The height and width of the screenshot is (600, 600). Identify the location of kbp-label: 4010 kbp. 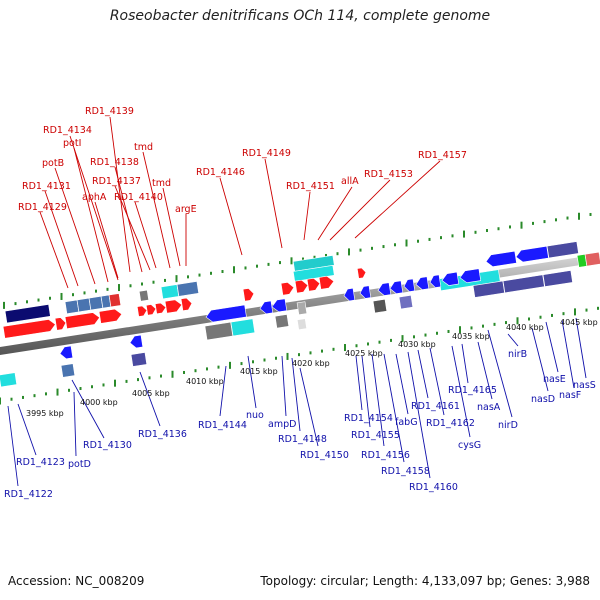
(205, 381).